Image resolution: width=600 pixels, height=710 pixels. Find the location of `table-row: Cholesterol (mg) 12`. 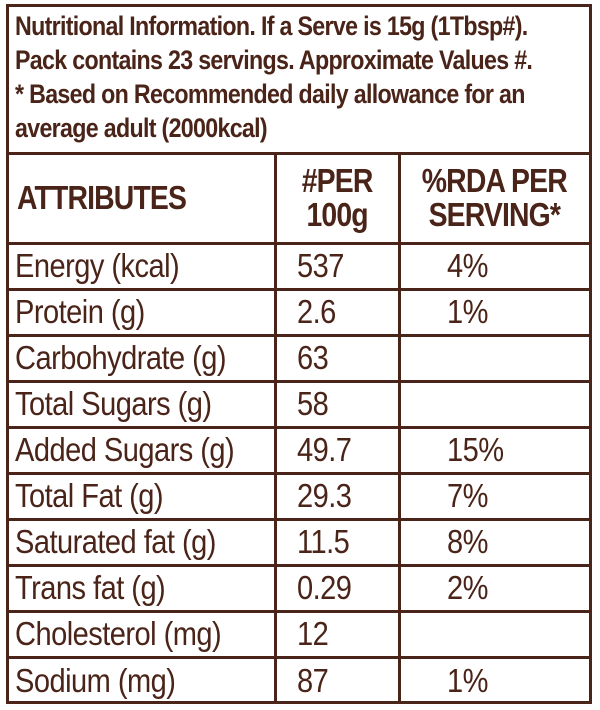

table-row: Cholesterol (mg) 12 is located at coordinates (299, 634).